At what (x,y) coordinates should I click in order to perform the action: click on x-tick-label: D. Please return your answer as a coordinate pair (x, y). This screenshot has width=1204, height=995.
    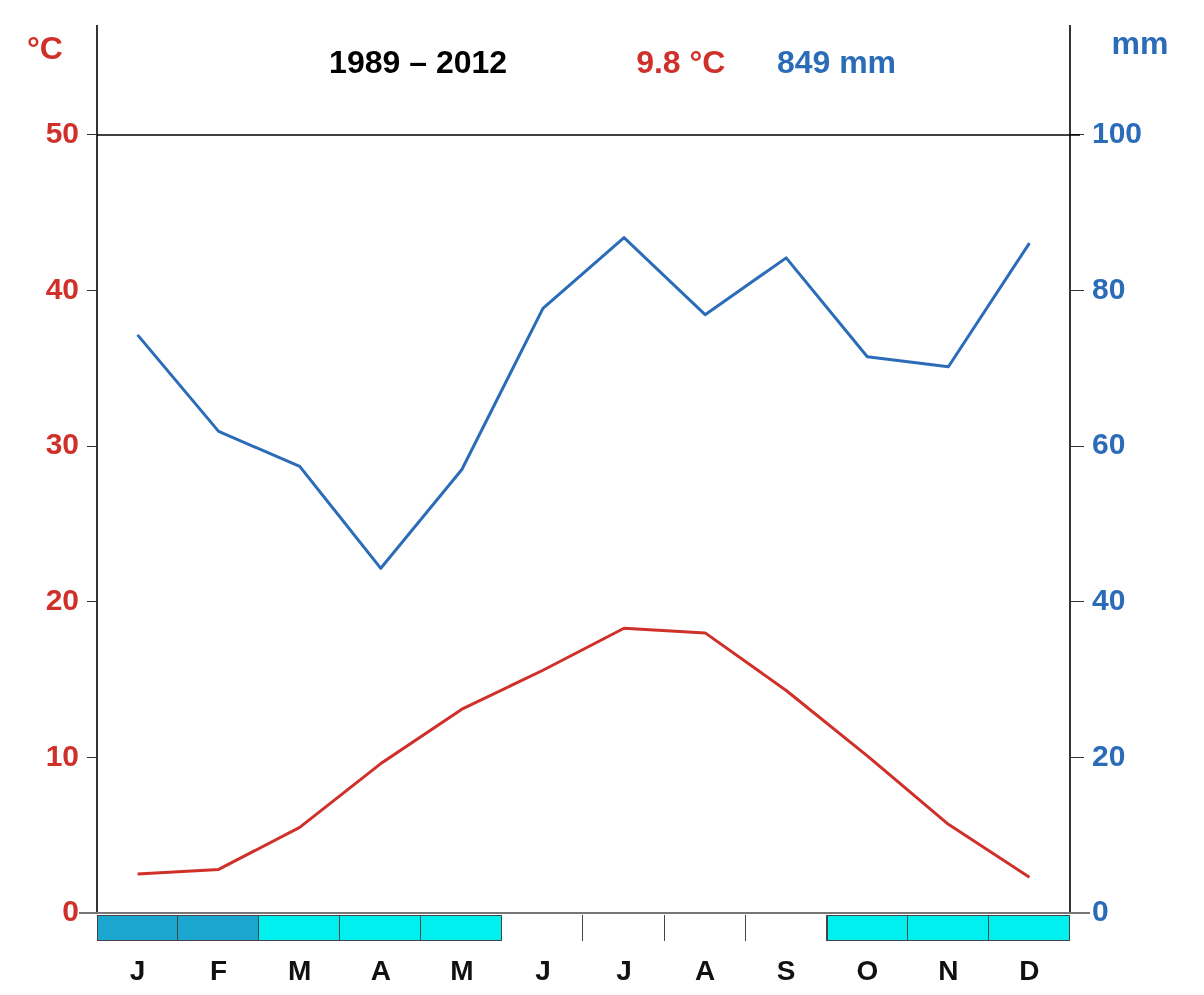
    Looking at the image, I should click on (1029, 970).